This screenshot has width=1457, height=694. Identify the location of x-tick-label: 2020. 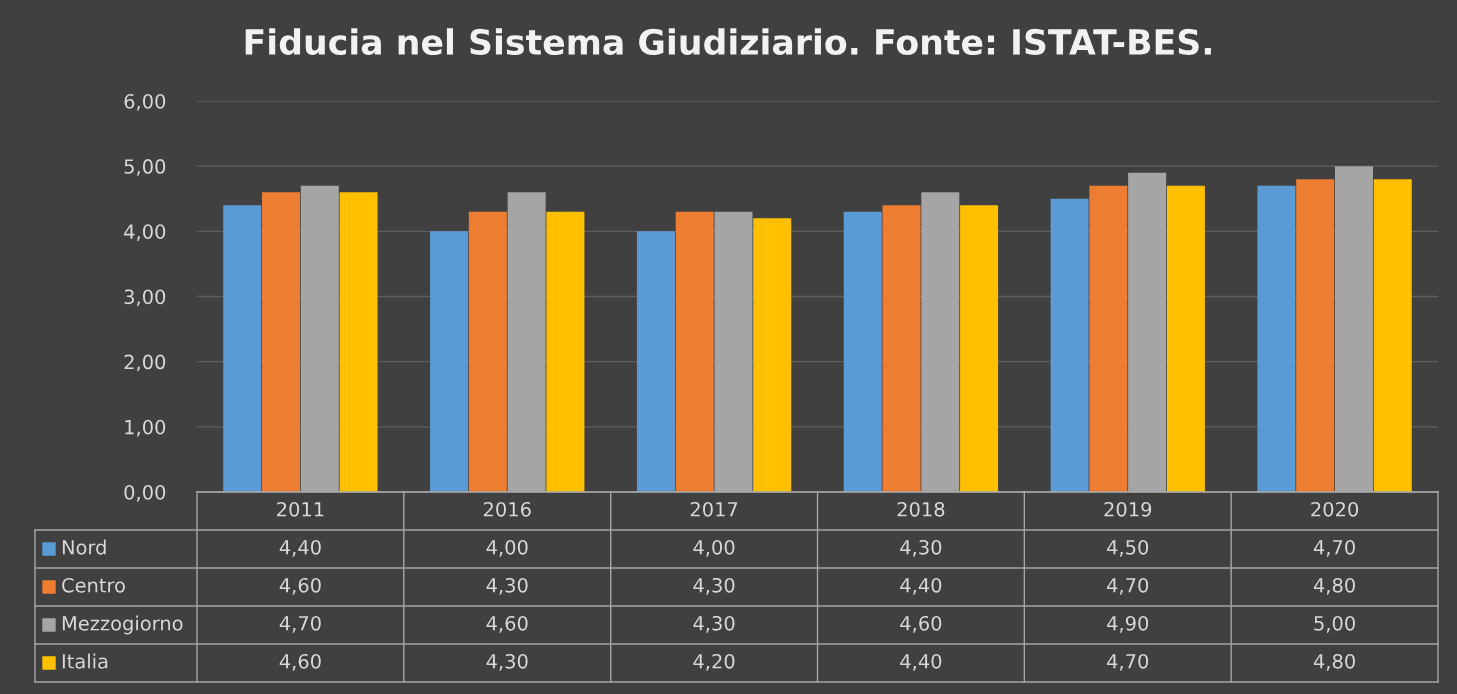
(1335, 509).